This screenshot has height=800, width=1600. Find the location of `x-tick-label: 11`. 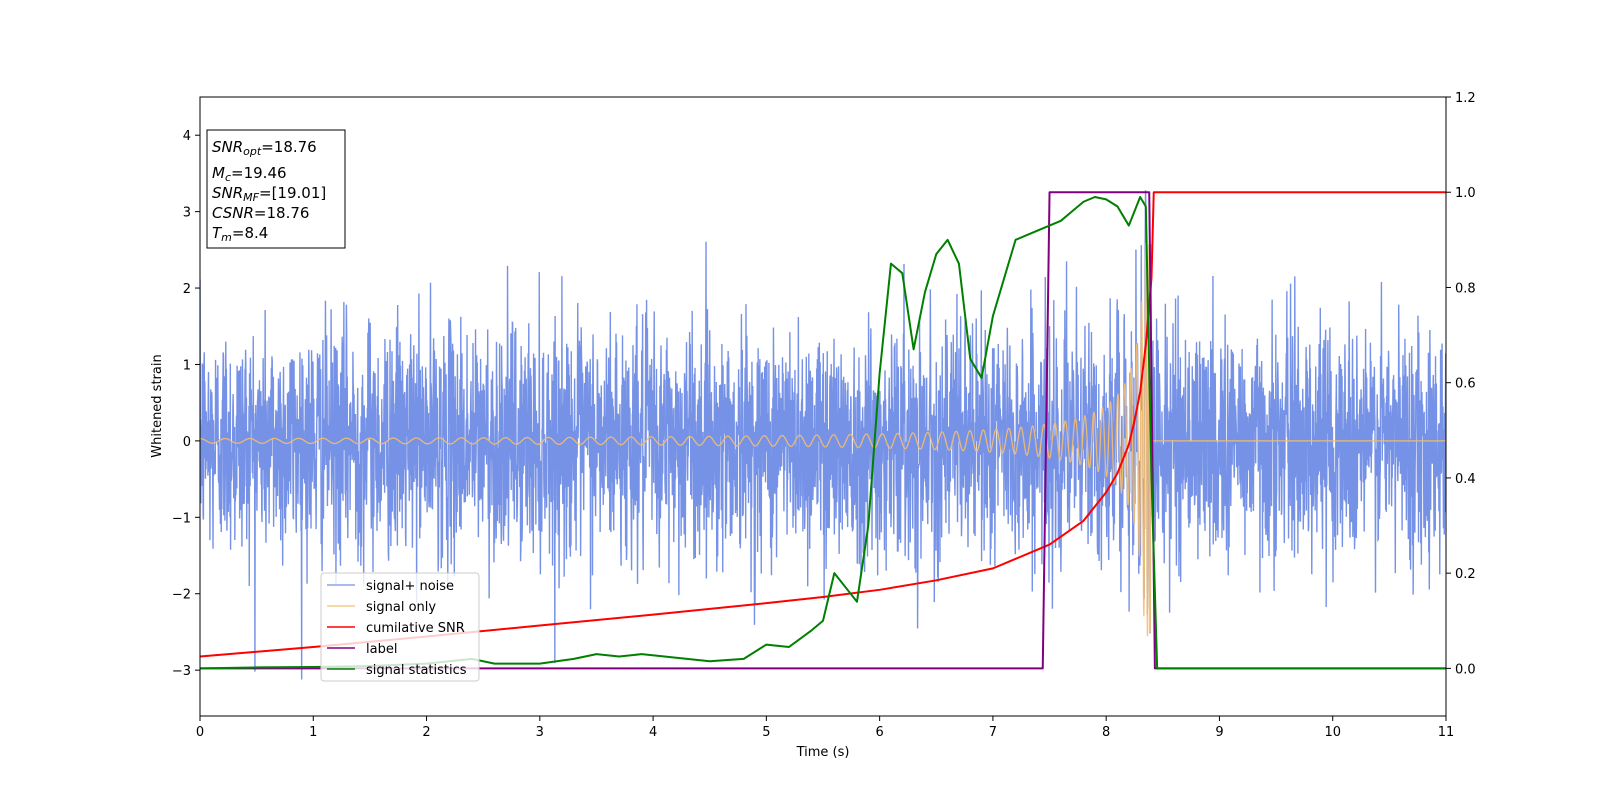

x-tick-label: 11 is located at coordinates (1446, 732).